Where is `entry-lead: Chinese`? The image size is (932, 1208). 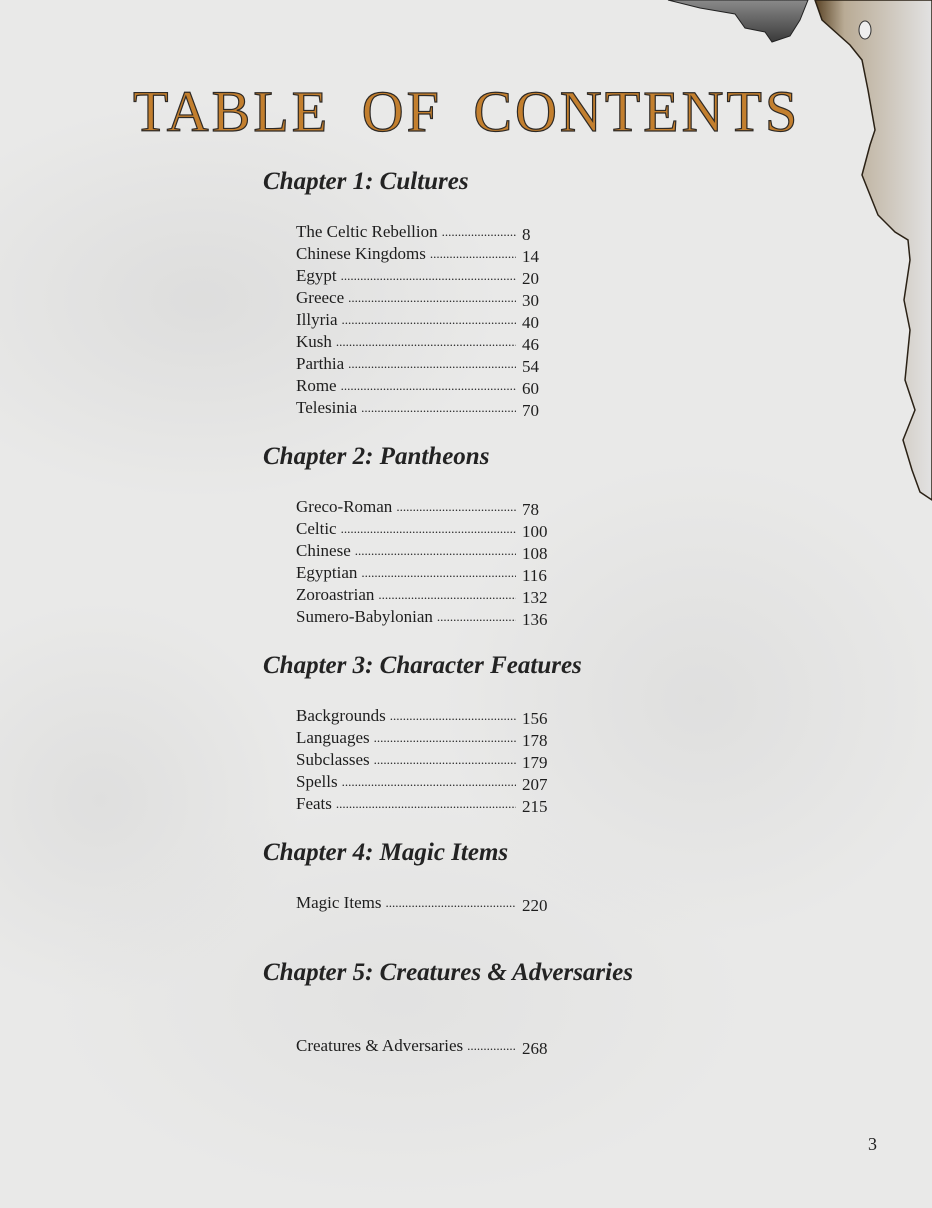 entry-lead: Chinese is located at coordinates (406, 551).